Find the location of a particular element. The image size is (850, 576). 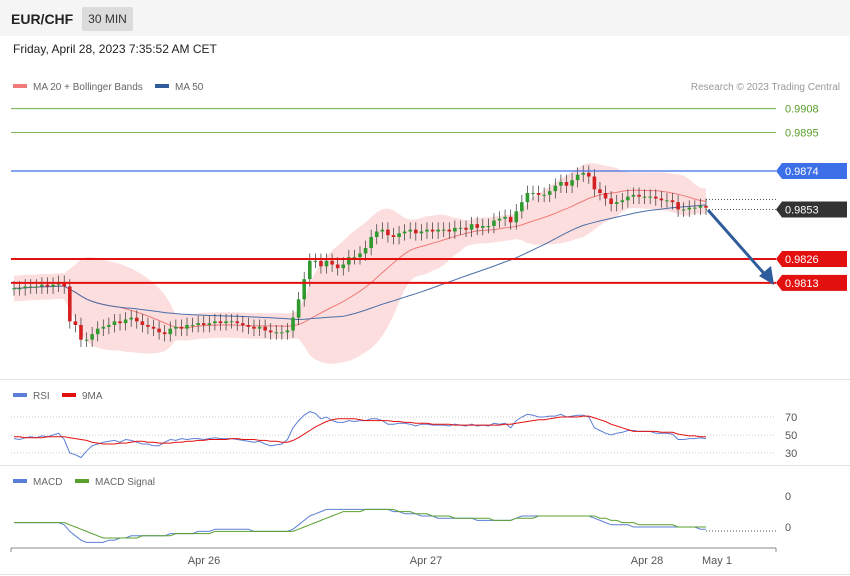

level-label: 0.9908 is located at coordinates (802, 110).